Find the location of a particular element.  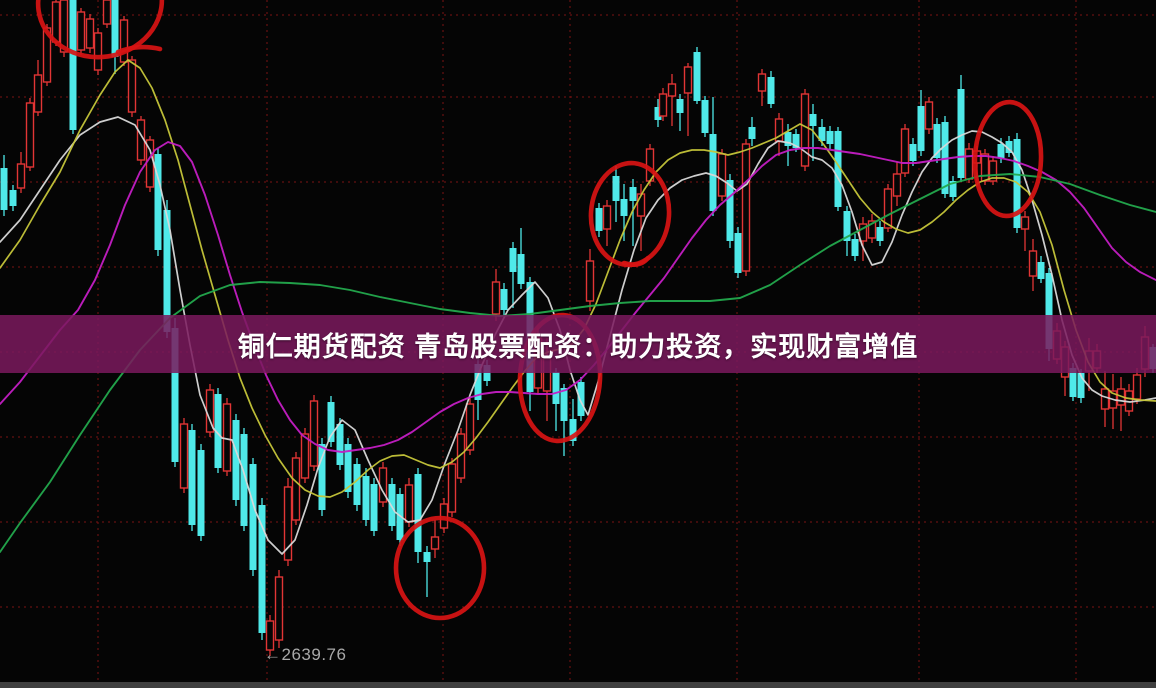

bottom-edge-strip is located at coordinates (578, 685).